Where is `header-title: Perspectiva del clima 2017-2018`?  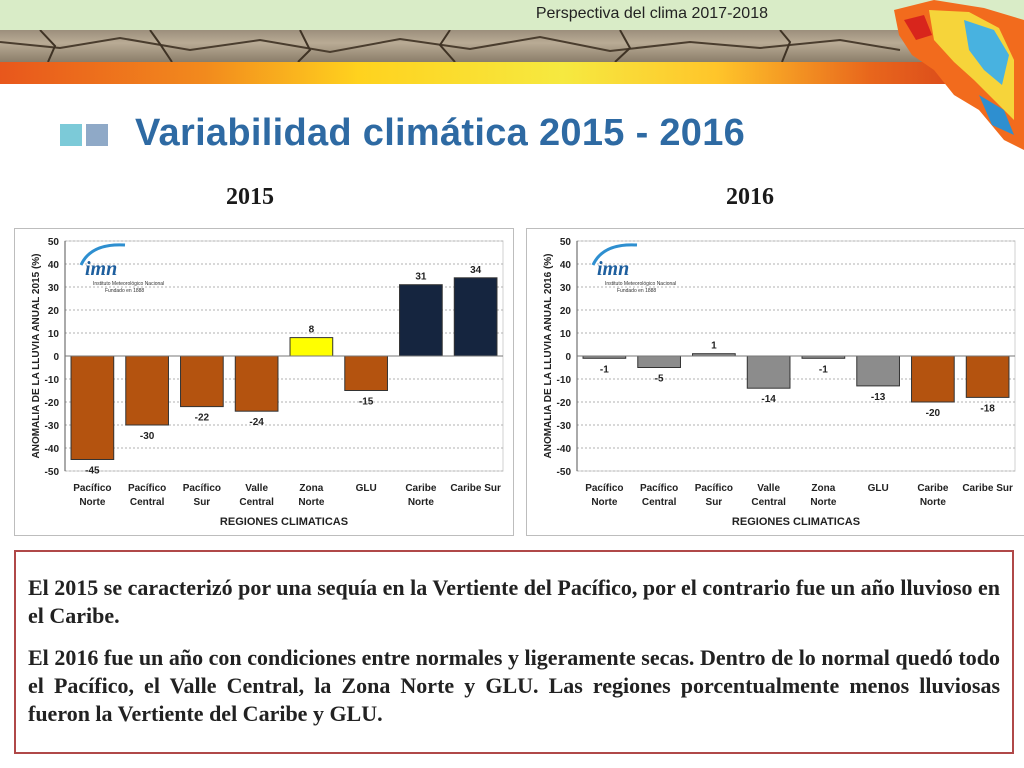 header-title: Perspectiva del clima 2017-2018 is located at coordinates (651, 13).